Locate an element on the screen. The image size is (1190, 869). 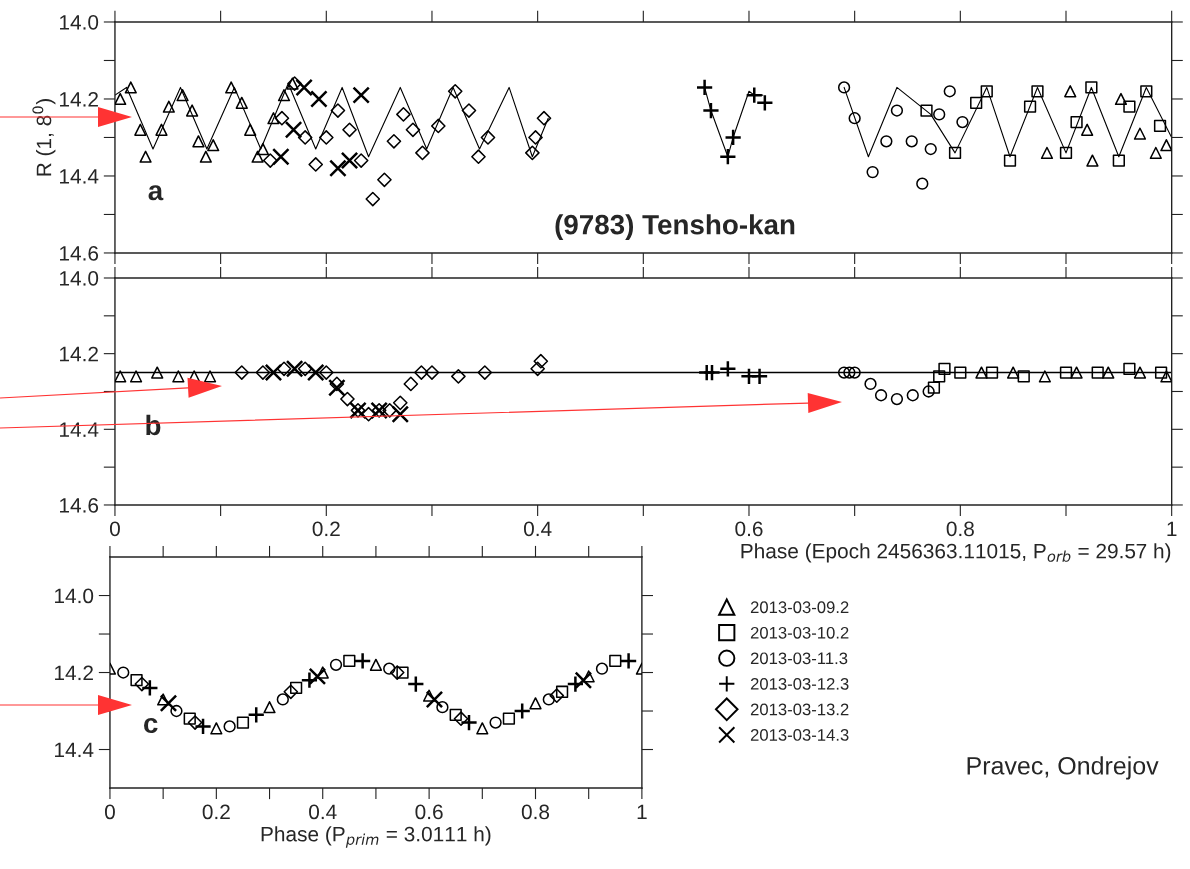
legend-label: 2013-03-12.3 is located at coordinates (799, 683).